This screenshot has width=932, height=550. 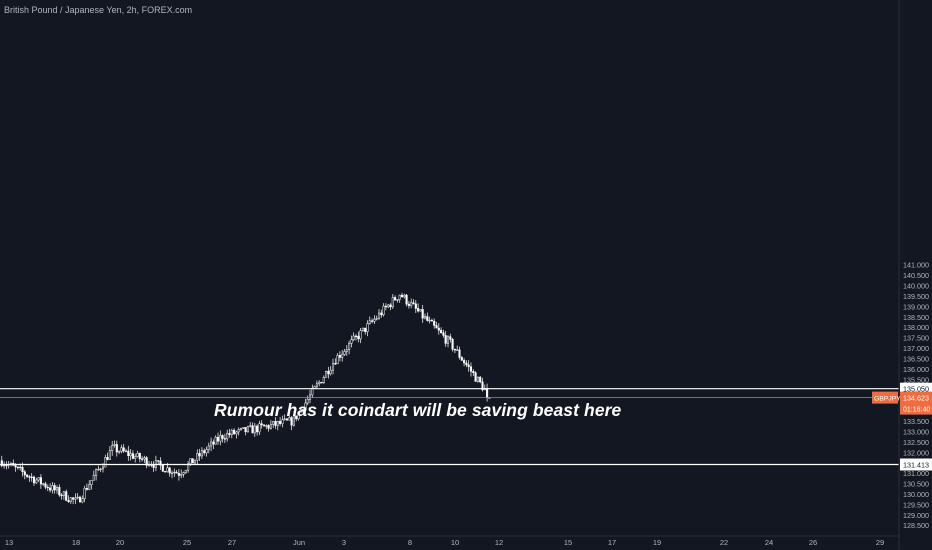 What do you see at coordinates (902, 426) in the screenshot?
I see `price-markers: 135.050 131.413 GBPJPY 134.623 01:16:40` at bounding box center [902, 426].